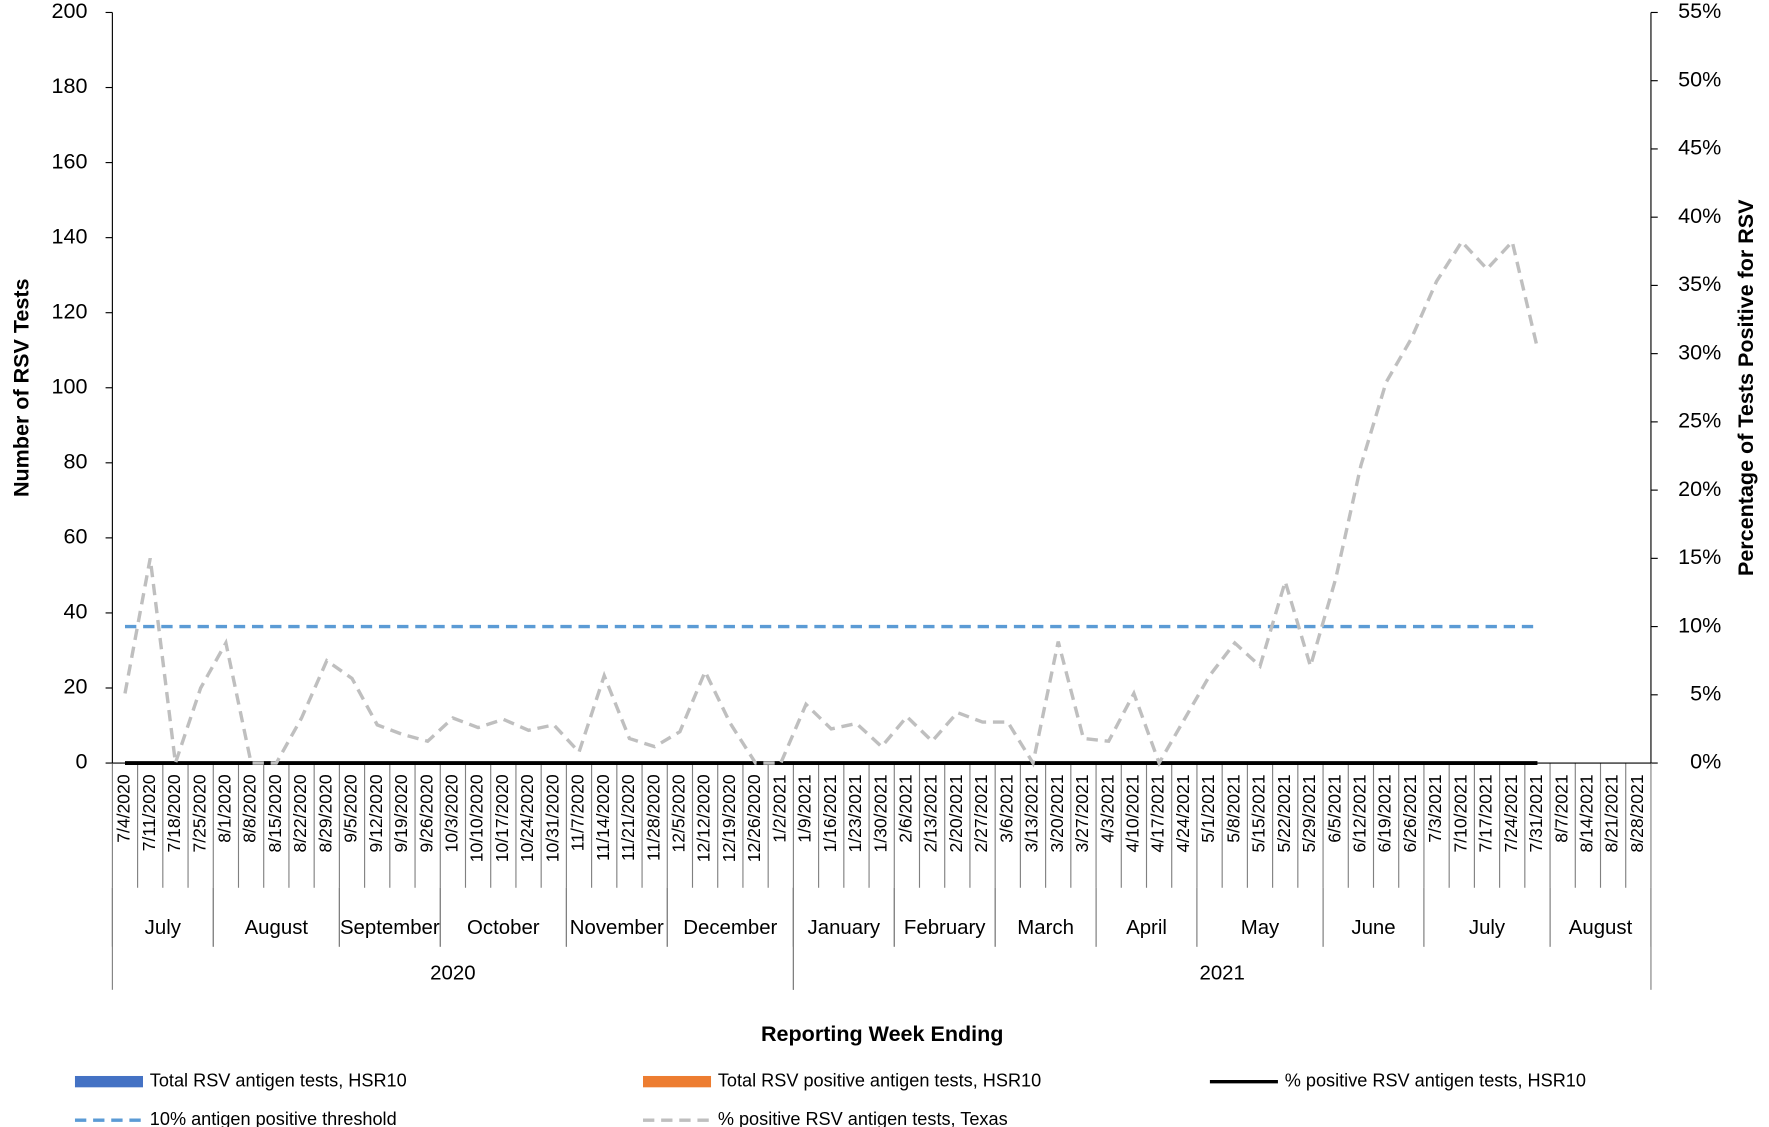 The image size is (1769, 1127). Describe the element at coordinates (1561, 808) in the screenshot. I see `x-tick-label: 8/7/2021` at that location.